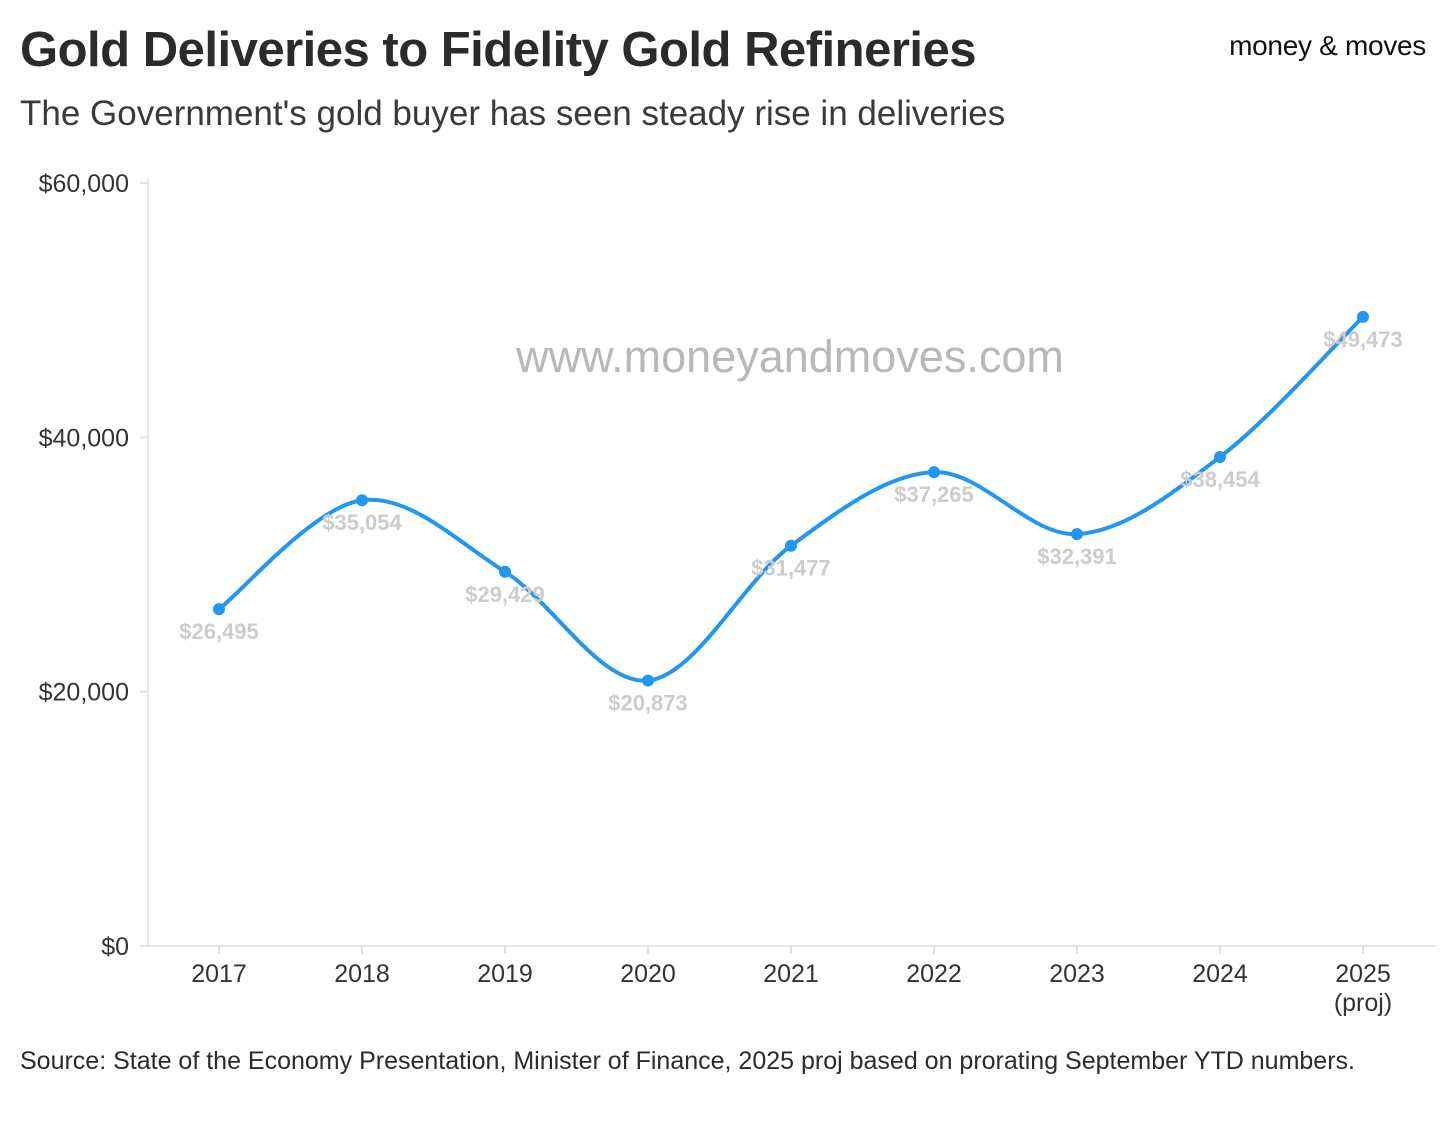 The image size is (1456, 1131). I want to click on x-tick-label: 2024, so click(1220, 974).